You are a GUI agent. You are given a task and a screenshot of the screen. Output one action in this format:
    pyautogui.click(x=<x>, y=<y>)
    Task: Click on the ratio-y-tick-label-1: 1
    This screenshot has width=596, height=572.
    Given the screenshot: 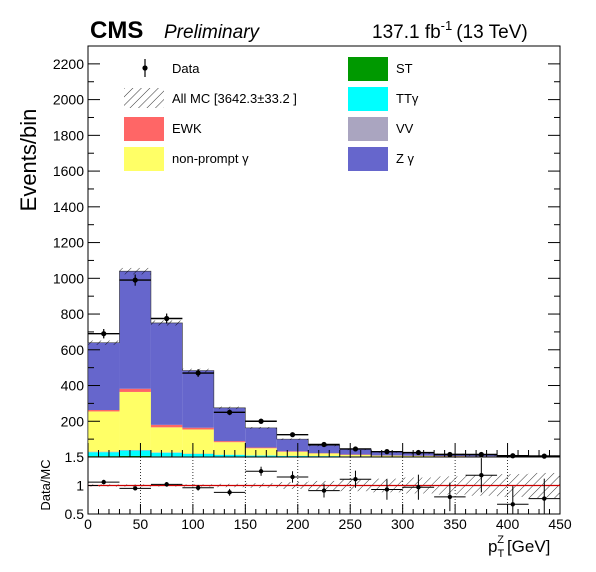 What is the action you would take?
    pyautogui.click(x=80, y=486)
    